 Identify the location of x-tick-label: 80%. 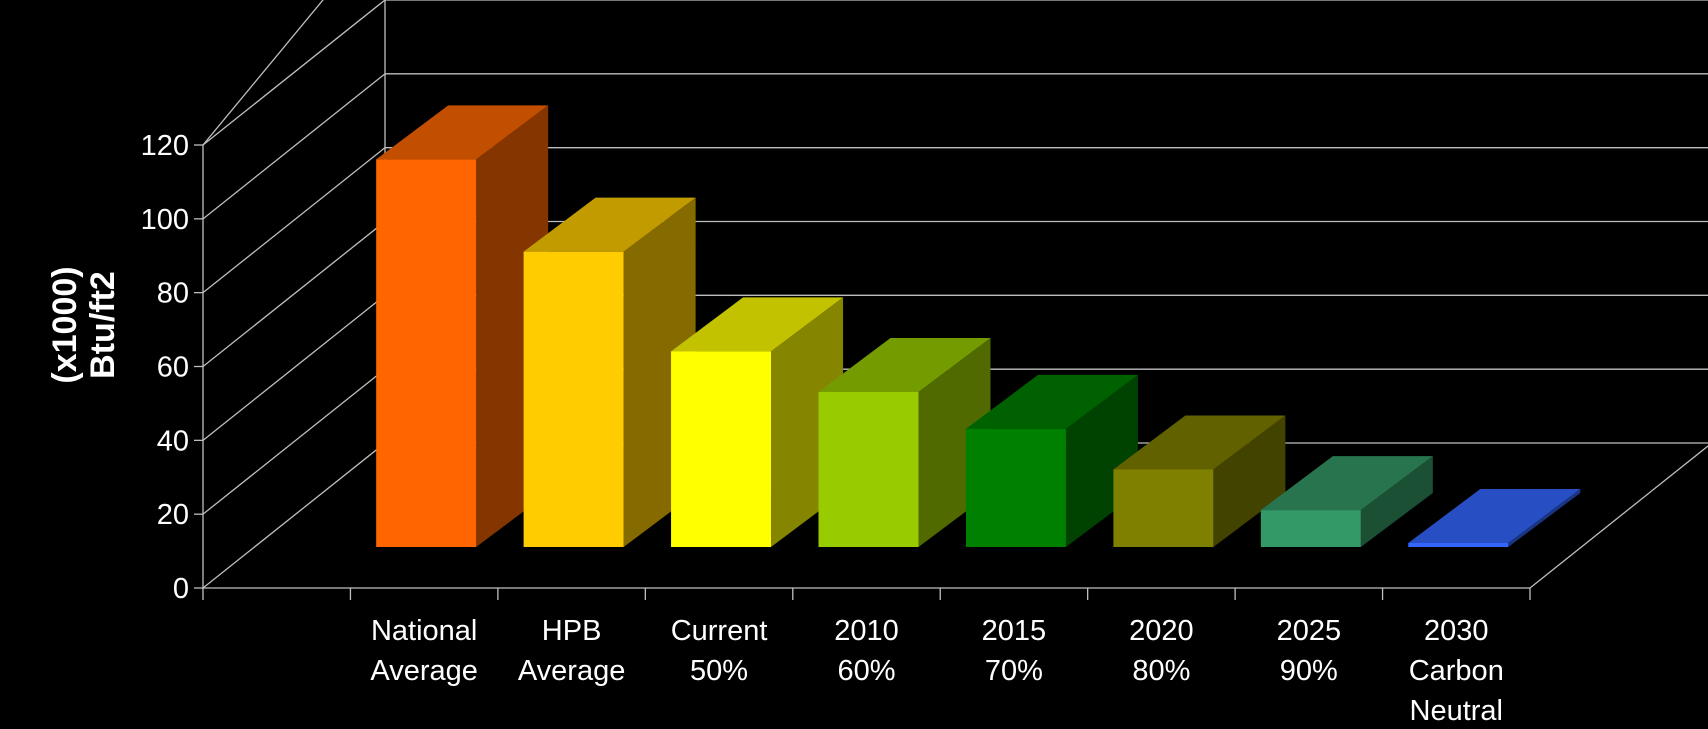
(1161, 671).